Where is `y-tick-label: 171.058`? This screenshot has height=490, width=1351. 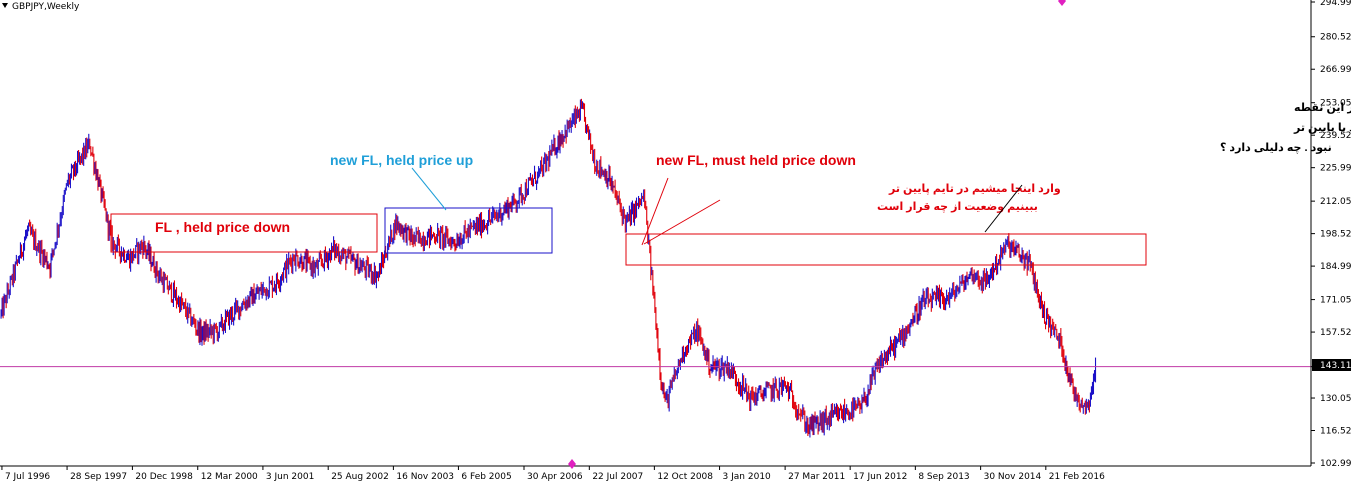 y-tick-label: 171.058 is located at coordinates (1335, 301).